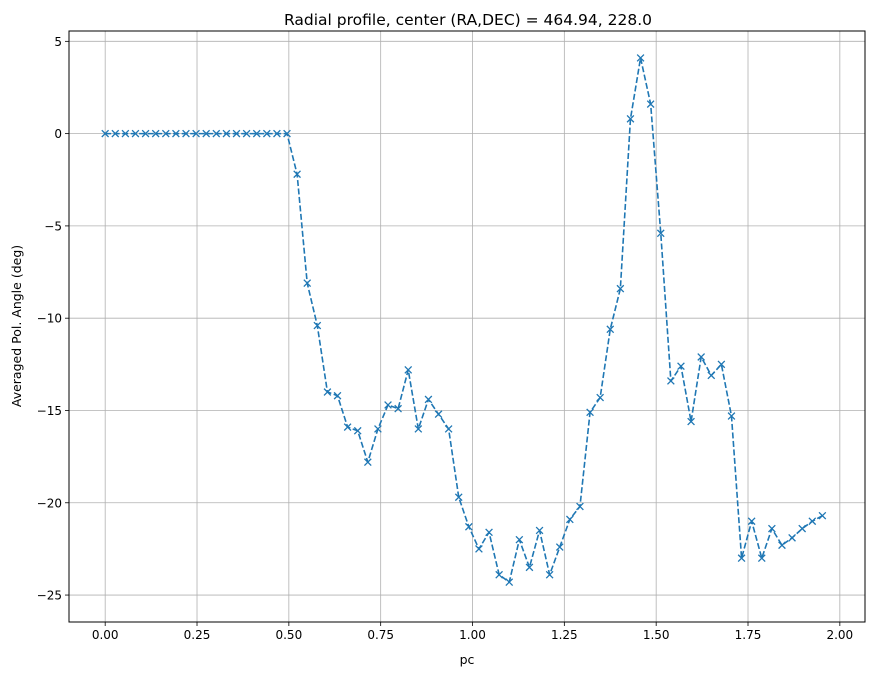 Image resolution: width=875 pixels, height=680 pixels. I want to click on y-tick-label: −15, so click(49, 411).